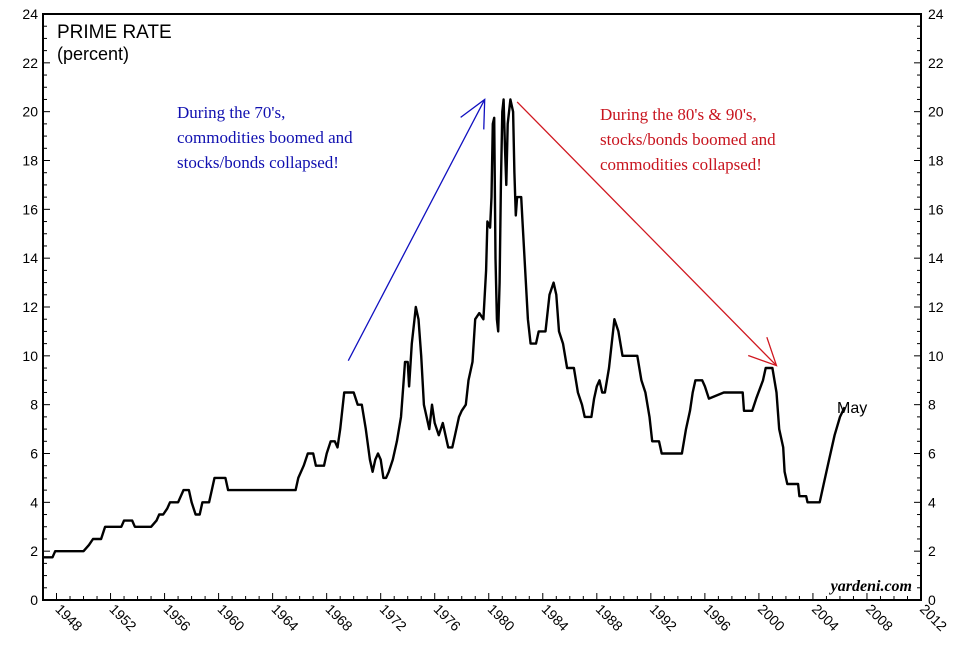 This screenshot has height=655, width=968. Describe the element at coordinates (339, 617) in the screenshot. I see `x-tick-label: 1968` at that location.